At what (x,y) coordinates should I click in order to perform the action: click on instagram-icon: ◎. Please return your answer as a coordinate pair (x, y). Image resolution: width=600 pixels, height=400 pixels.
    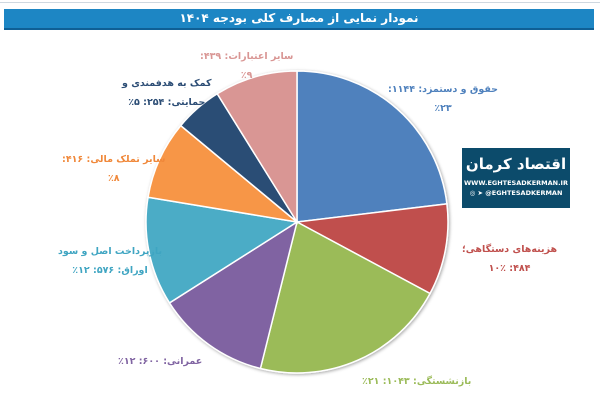
    Looking at the image, I should click on (472, 193).